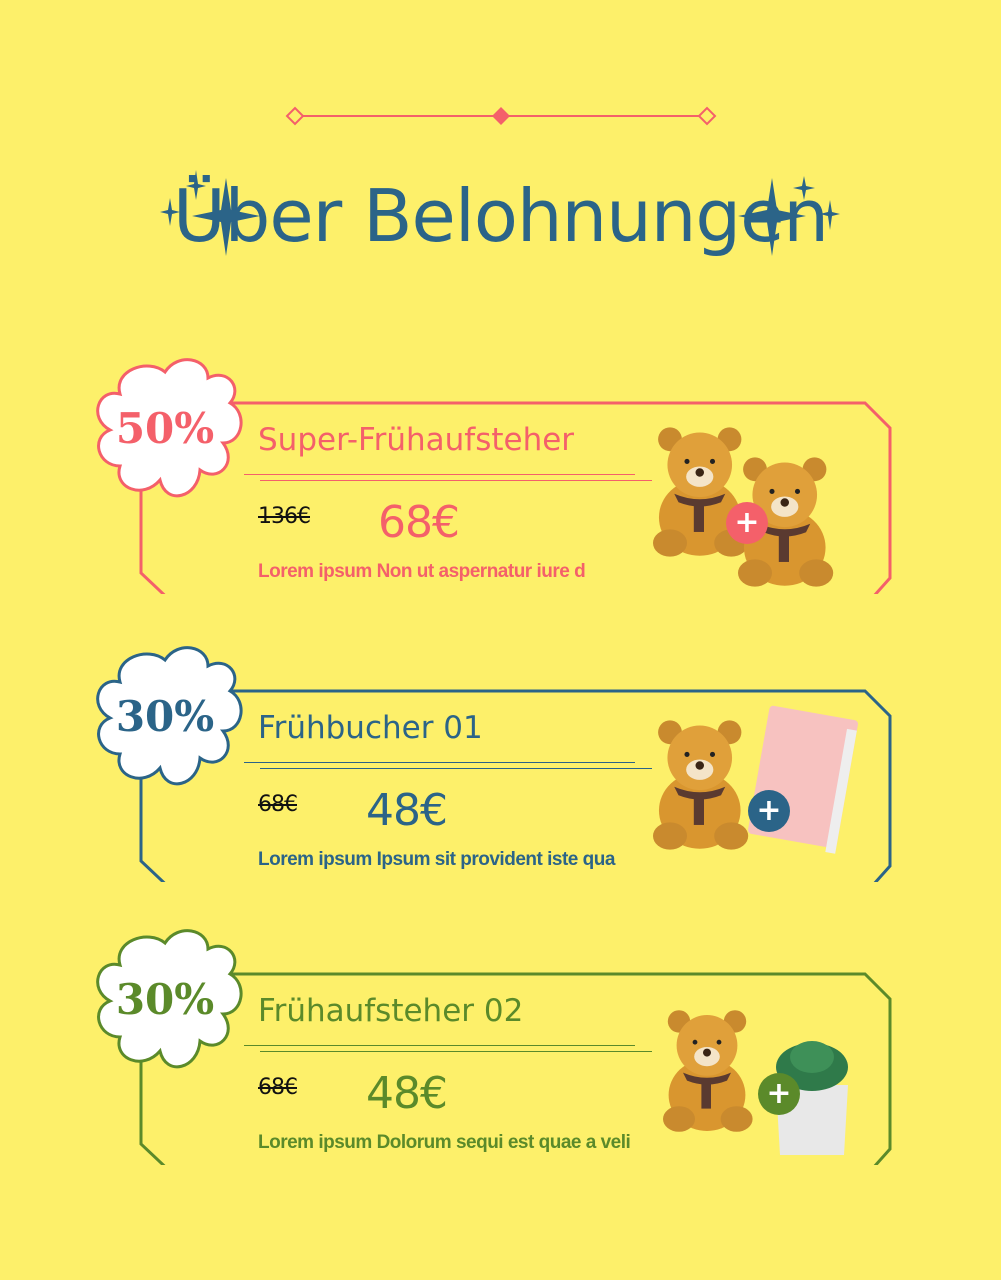 The height and width of the screenshot is (1280, 1001). I want to click on decorative-divider, so click(501, 116).